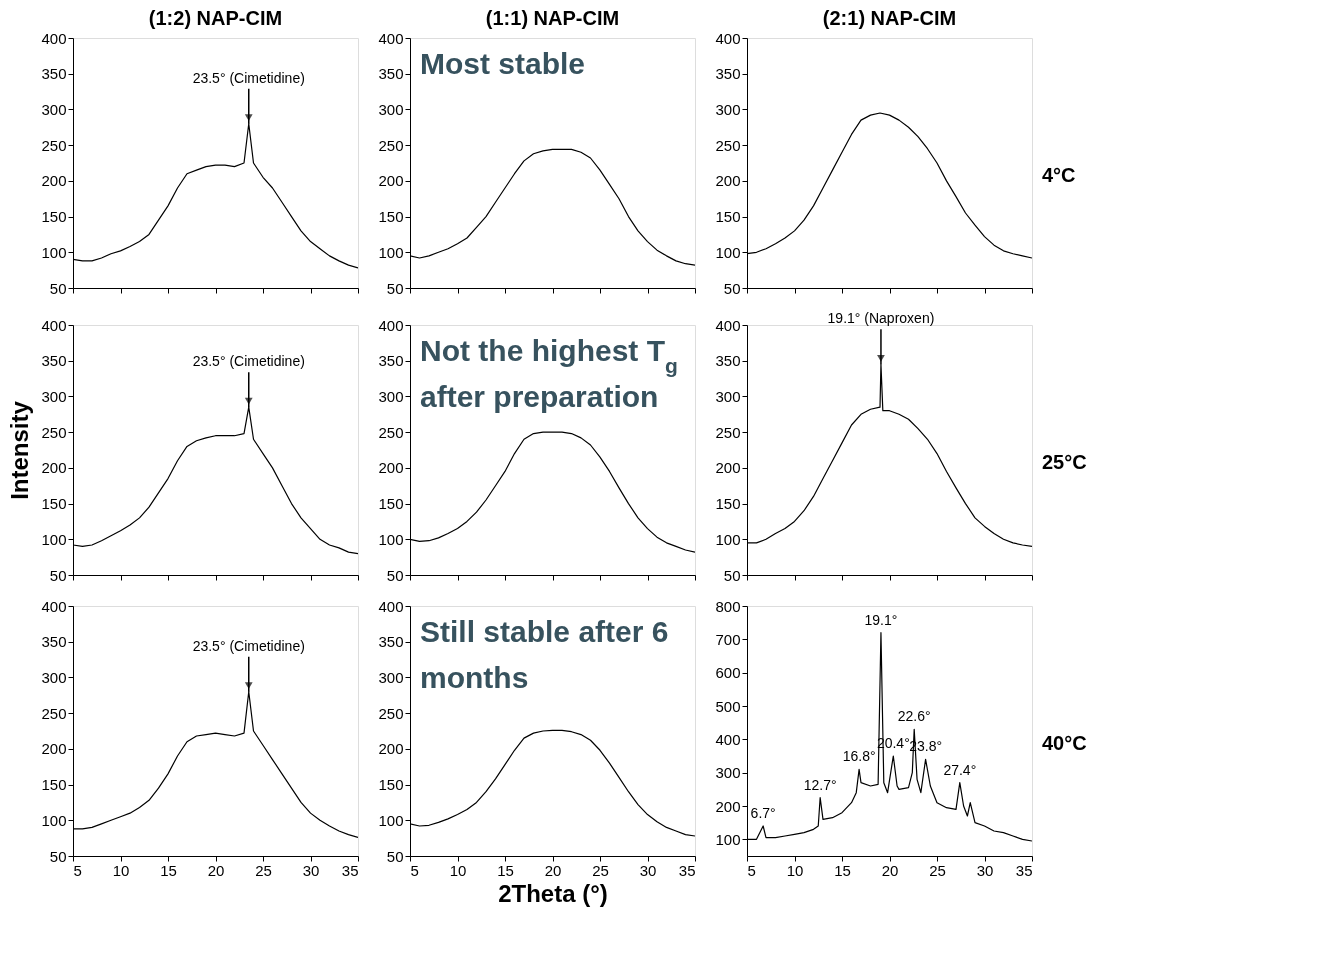 This screenshot has width=1326, height=969. What do you see at coordinates (728, 606) in the screenshot?
I see `y-tick-label: 800` at bounding box center [728, 606].